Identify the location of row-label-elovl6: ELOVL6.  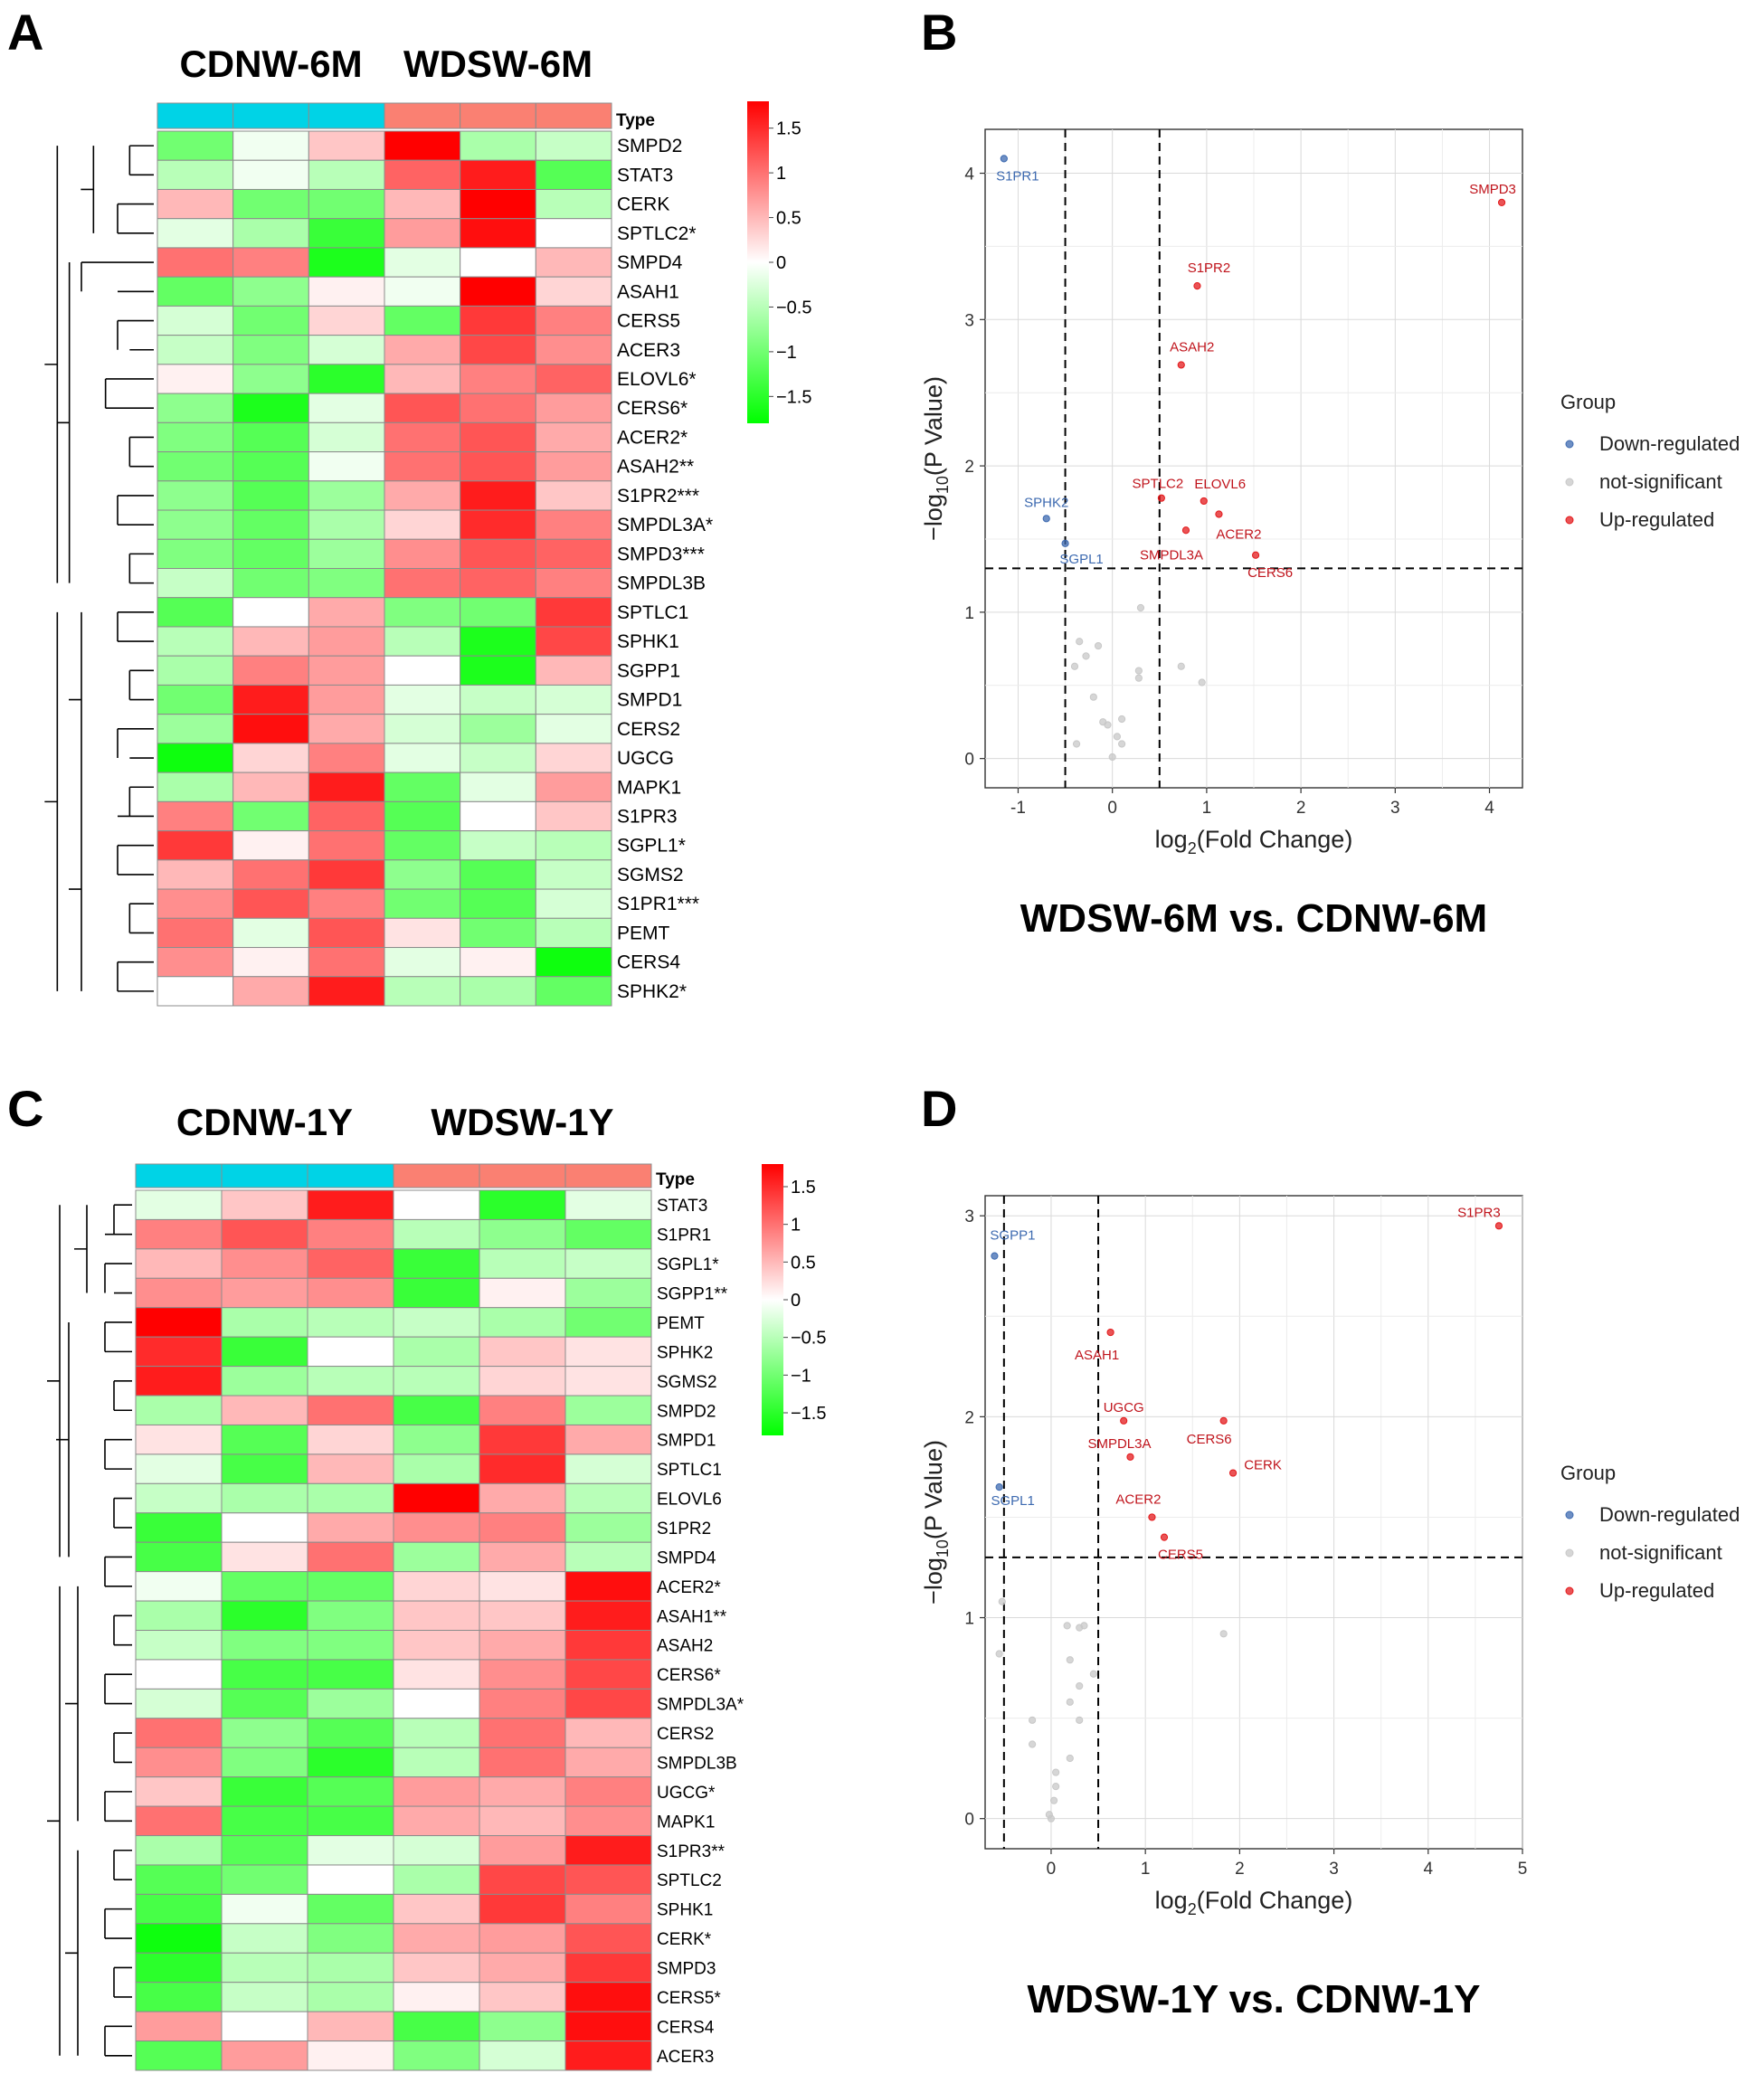
(689, 1501).